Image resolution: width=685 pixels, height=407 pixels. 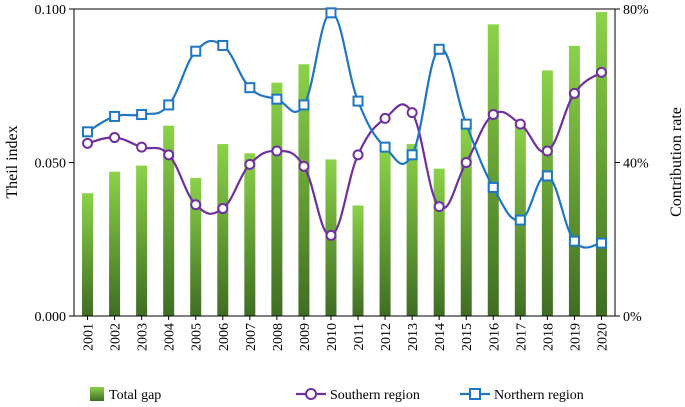 What do you see at coordinates (466, 124) in the screenshot?
I see `point-northern-2015` at bounding box center [466, 124].